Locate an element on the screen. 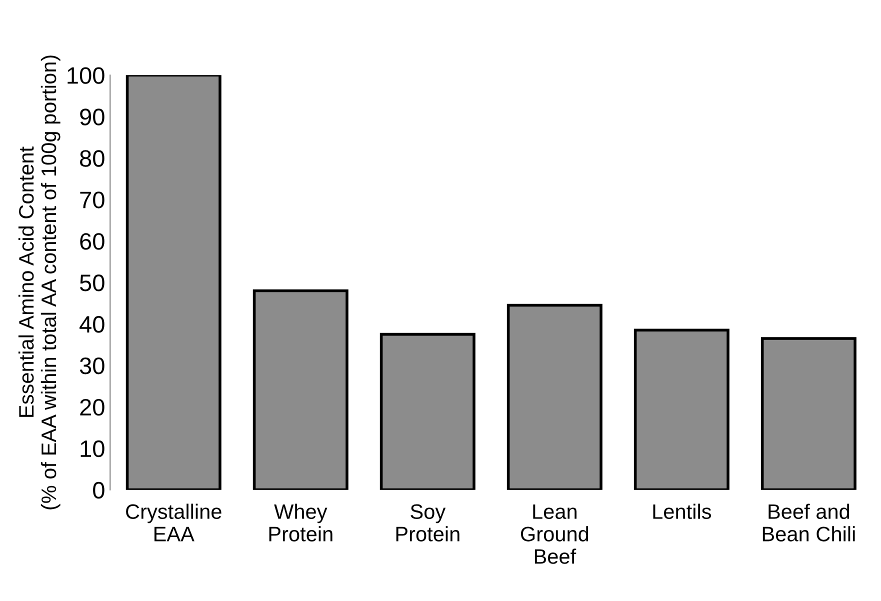 Image resolution: width=881 pixels, height=601 pixels. y-tick-label: 80 is located at coordinates (92, 158).